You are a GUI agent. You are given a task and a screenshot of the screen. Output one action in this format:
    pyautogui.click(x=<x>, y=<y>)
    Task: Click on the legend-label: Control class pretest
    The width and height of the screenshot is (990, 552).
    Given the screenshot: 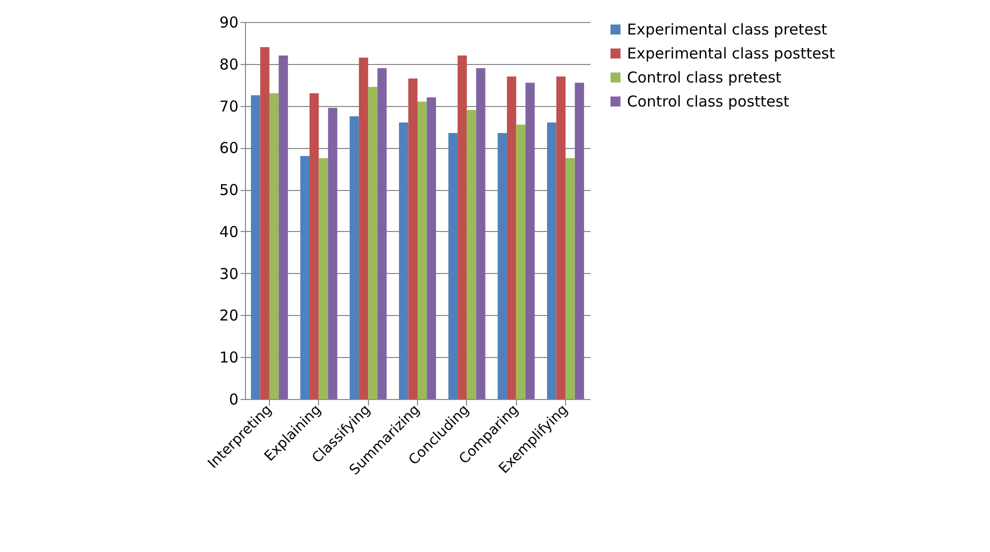 What is the action you would take?
    pyautogui.click(x=704, y=77)
    